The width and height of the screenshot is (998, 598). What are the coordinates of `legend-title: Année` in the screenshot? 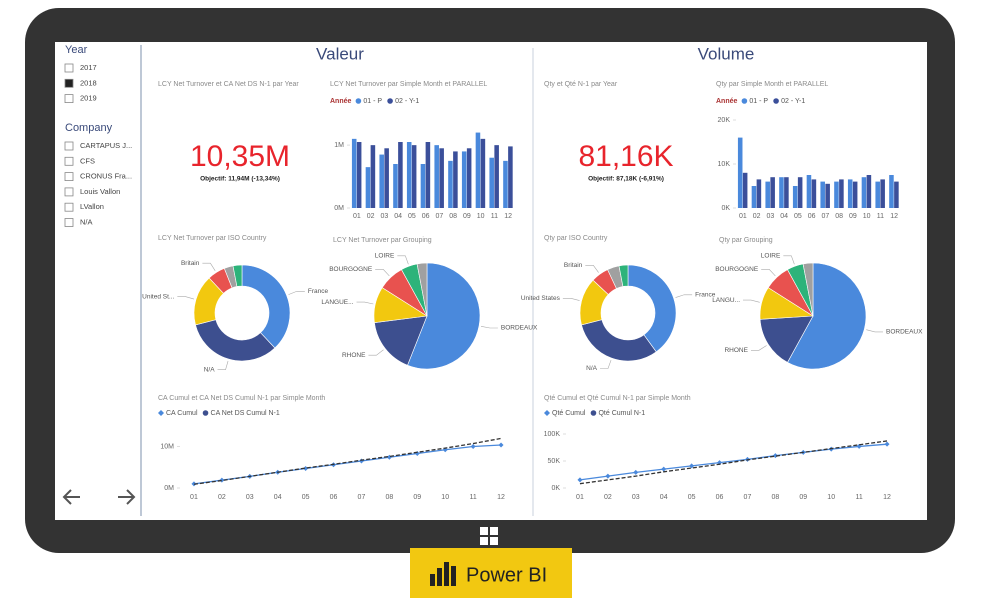 It's located at (727, 101).